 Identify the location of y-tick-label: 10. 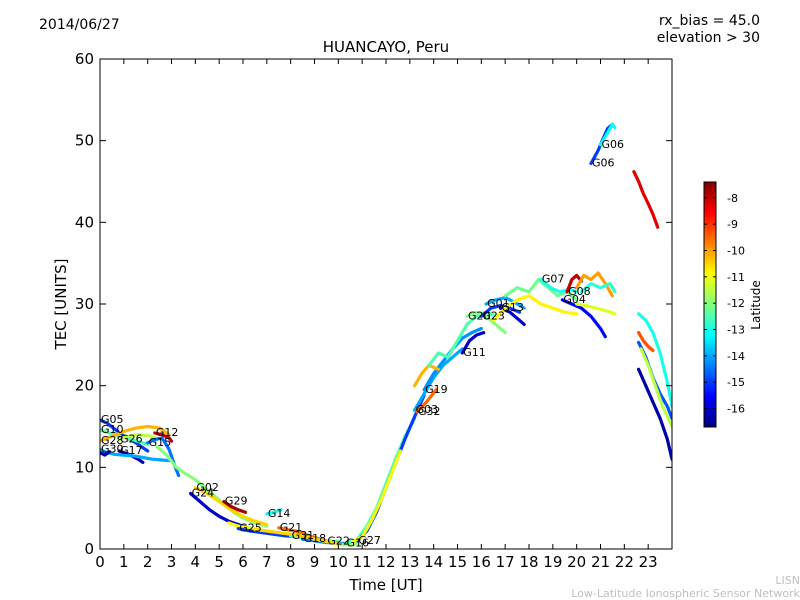
(84, 467).